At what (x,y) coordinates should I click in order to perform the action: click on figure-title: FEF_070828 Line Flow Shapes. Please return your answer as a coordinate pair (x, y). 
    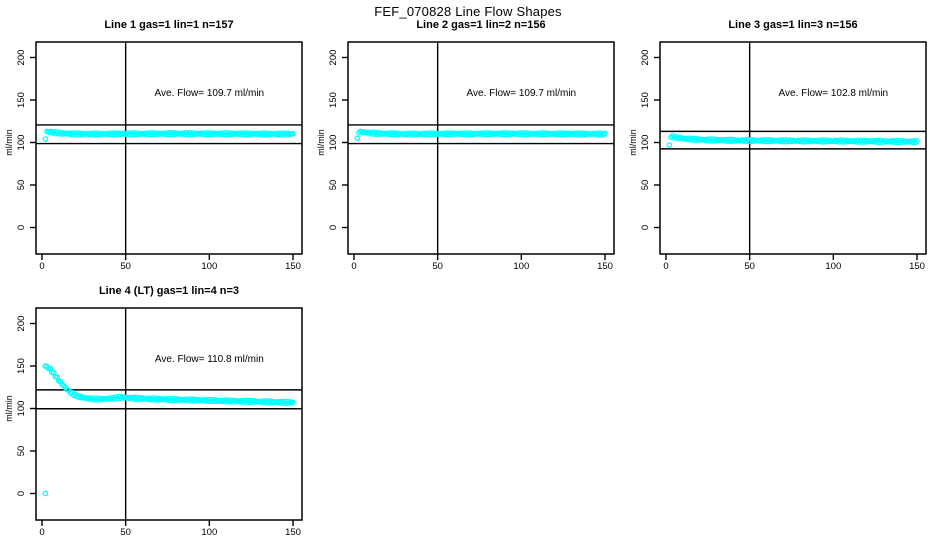
    Looking at the image, I should click on (468, 11).